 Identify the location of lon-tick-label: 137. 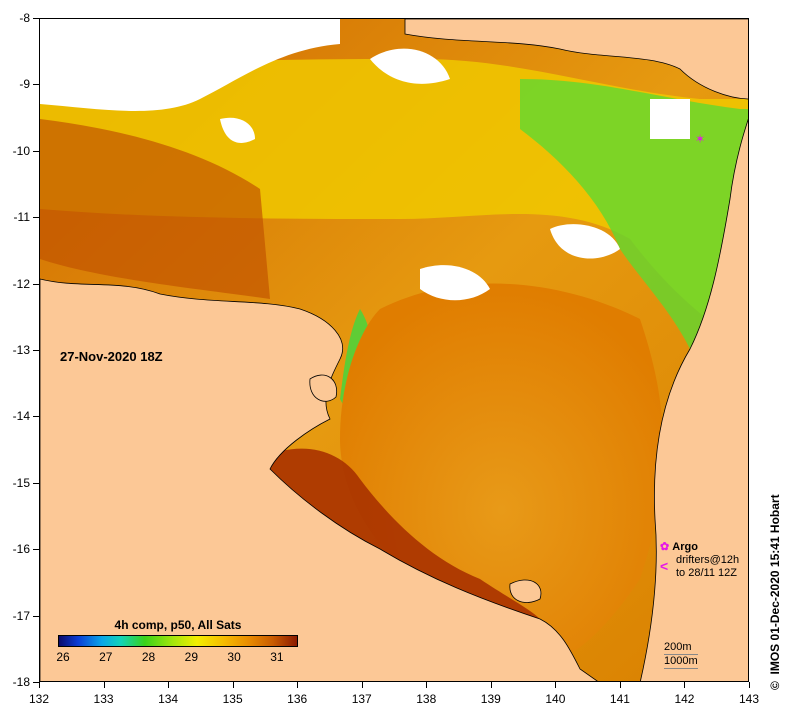
(361, 699).